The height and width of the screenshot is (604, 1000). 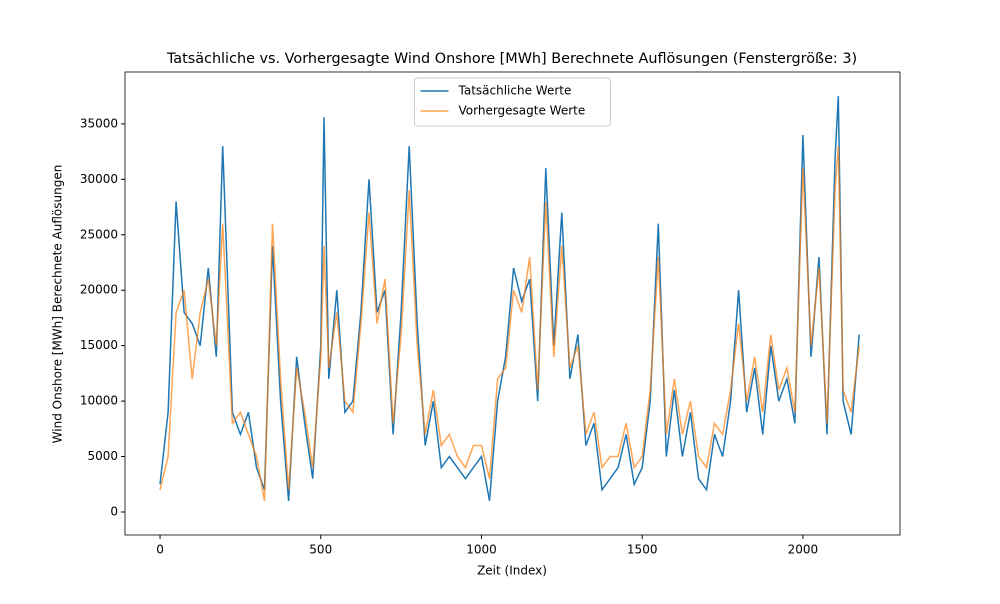 What do you see at coordinates (160, 550) in the screenshot?
I see `x-tick-label: 0` at bounding box center [160, 550].